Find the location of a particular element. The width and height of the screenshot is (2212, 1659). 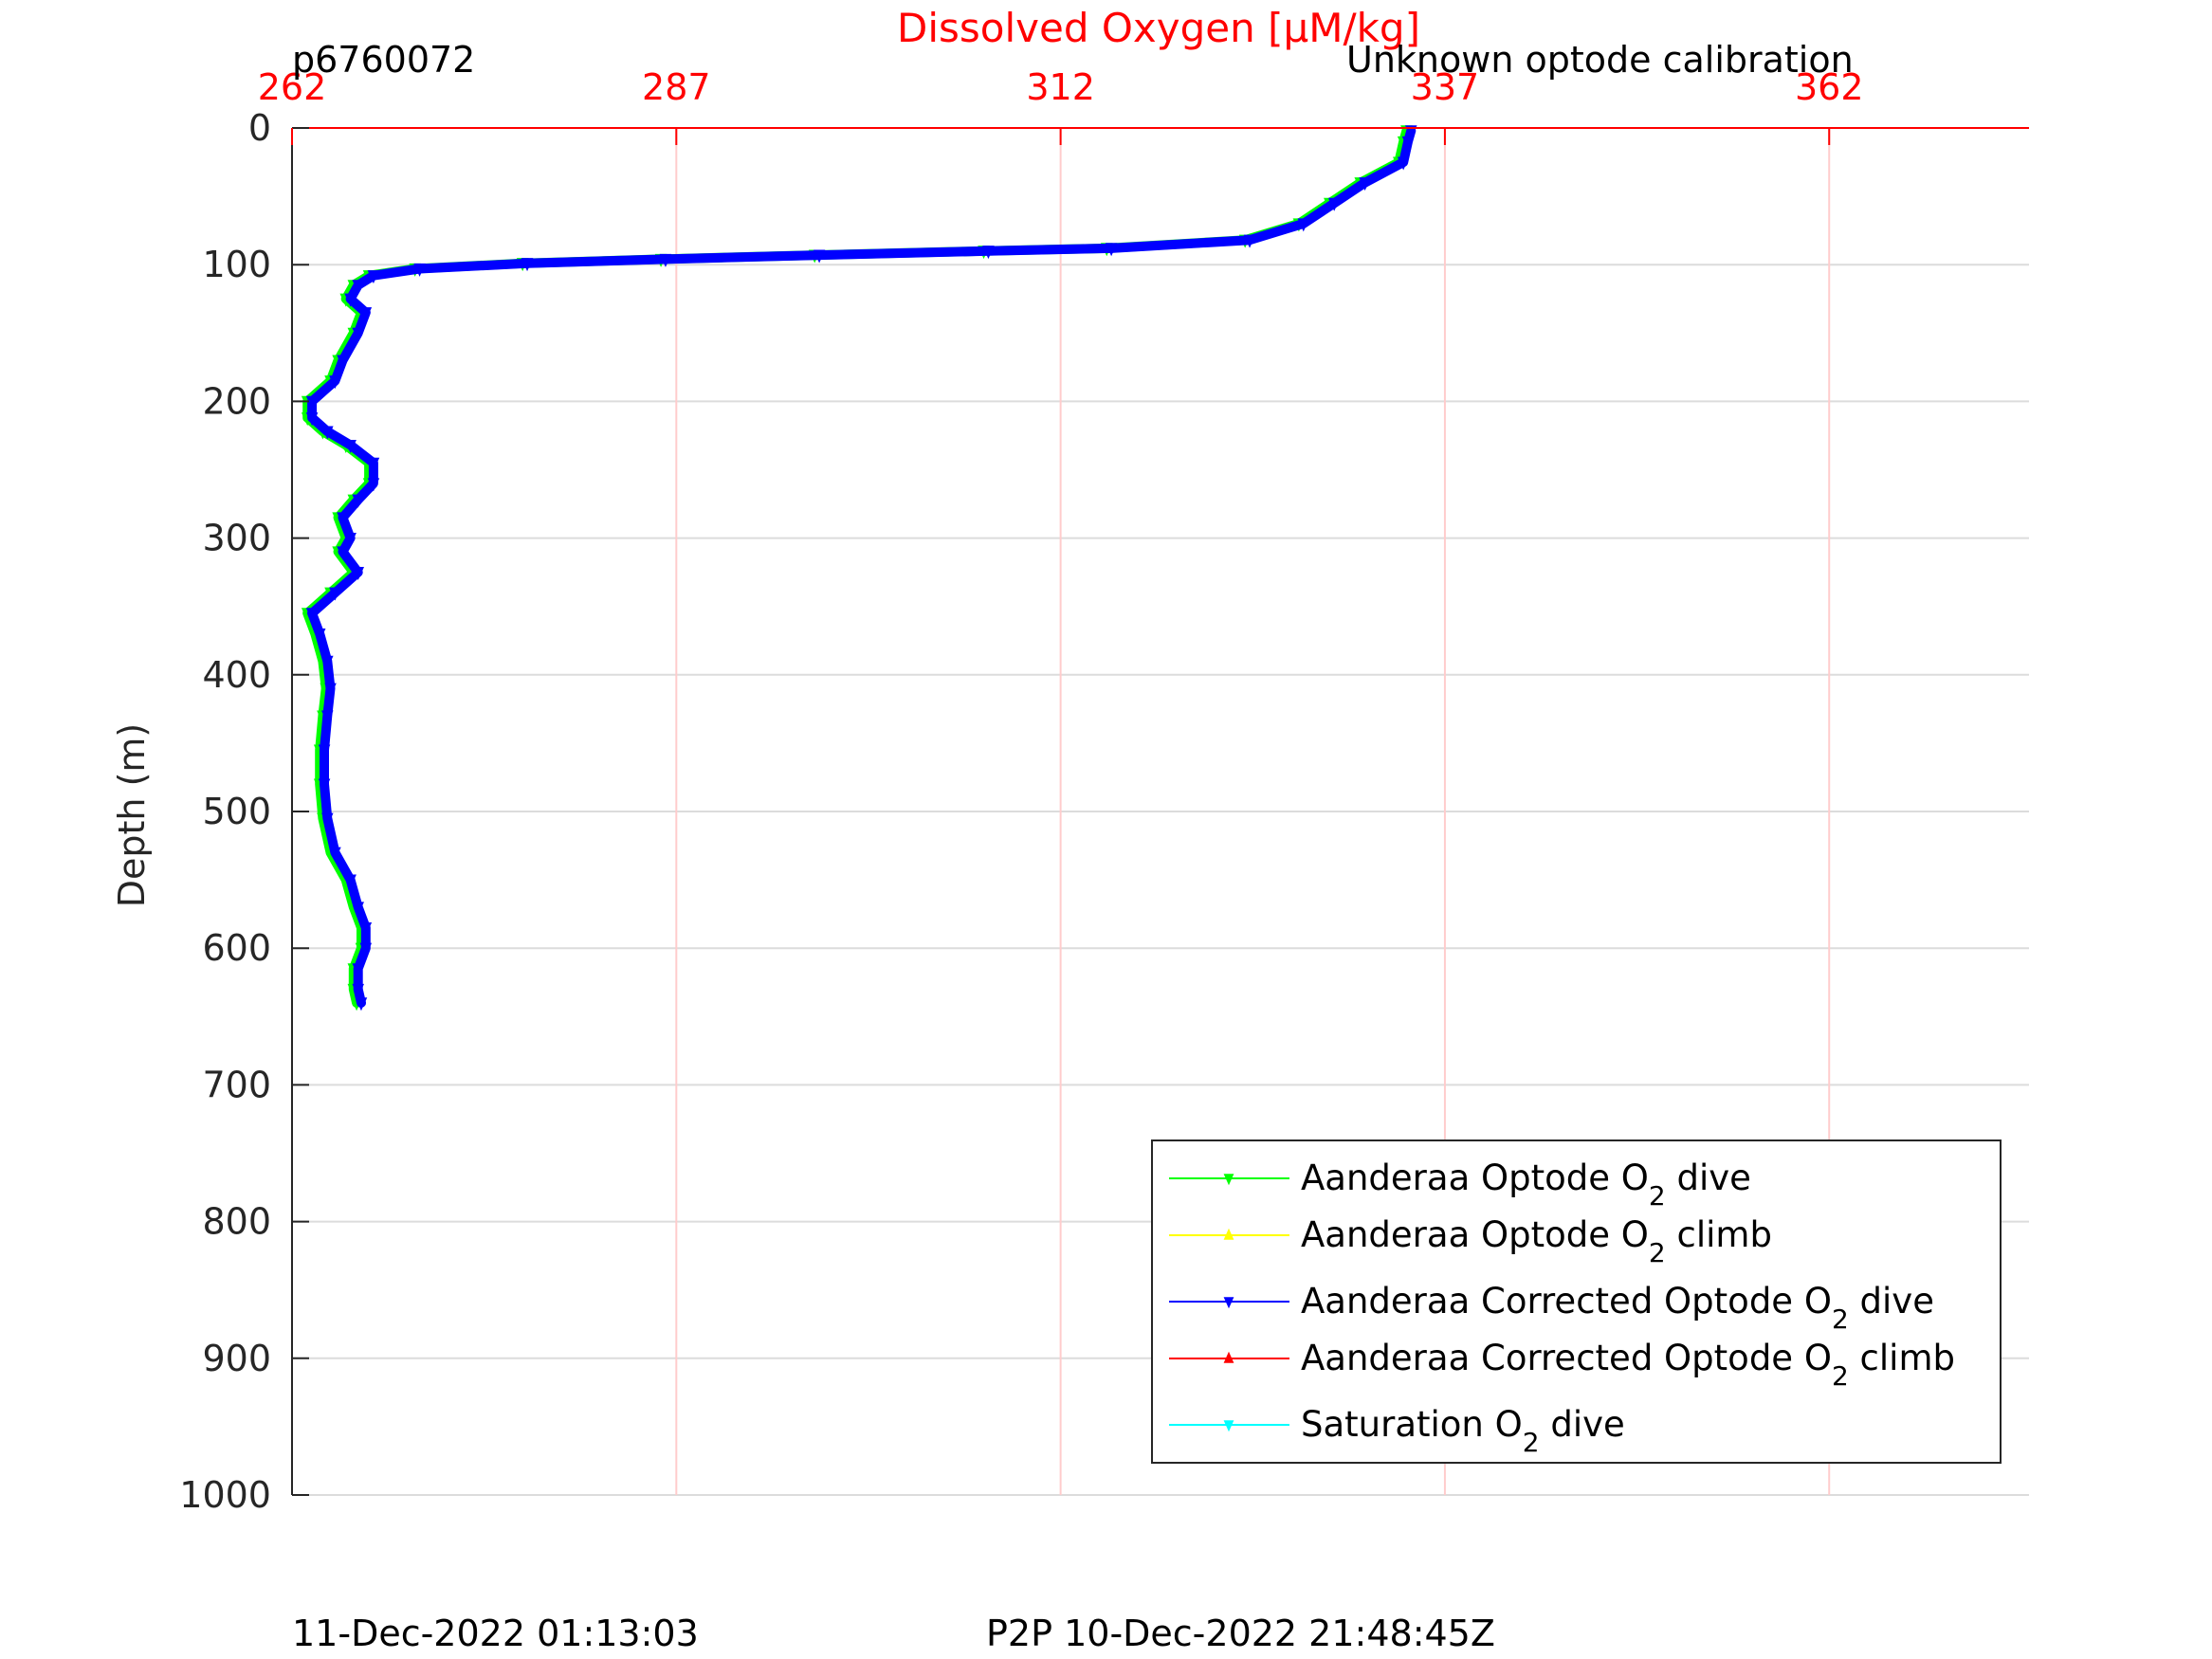

legend-box is located at coordinates (1576, 1301).